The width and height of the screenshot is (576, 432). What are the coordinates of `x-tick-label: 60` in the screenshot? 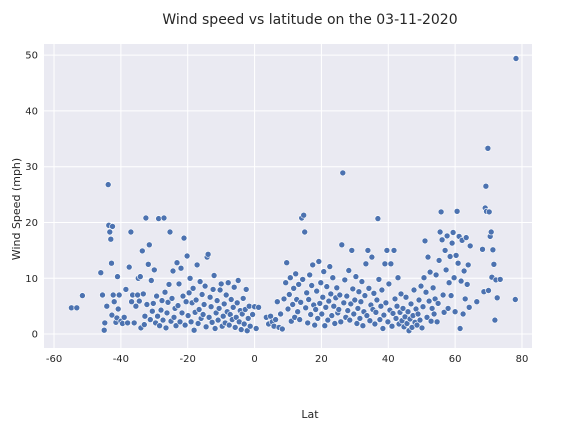 It's located at (455, 359).